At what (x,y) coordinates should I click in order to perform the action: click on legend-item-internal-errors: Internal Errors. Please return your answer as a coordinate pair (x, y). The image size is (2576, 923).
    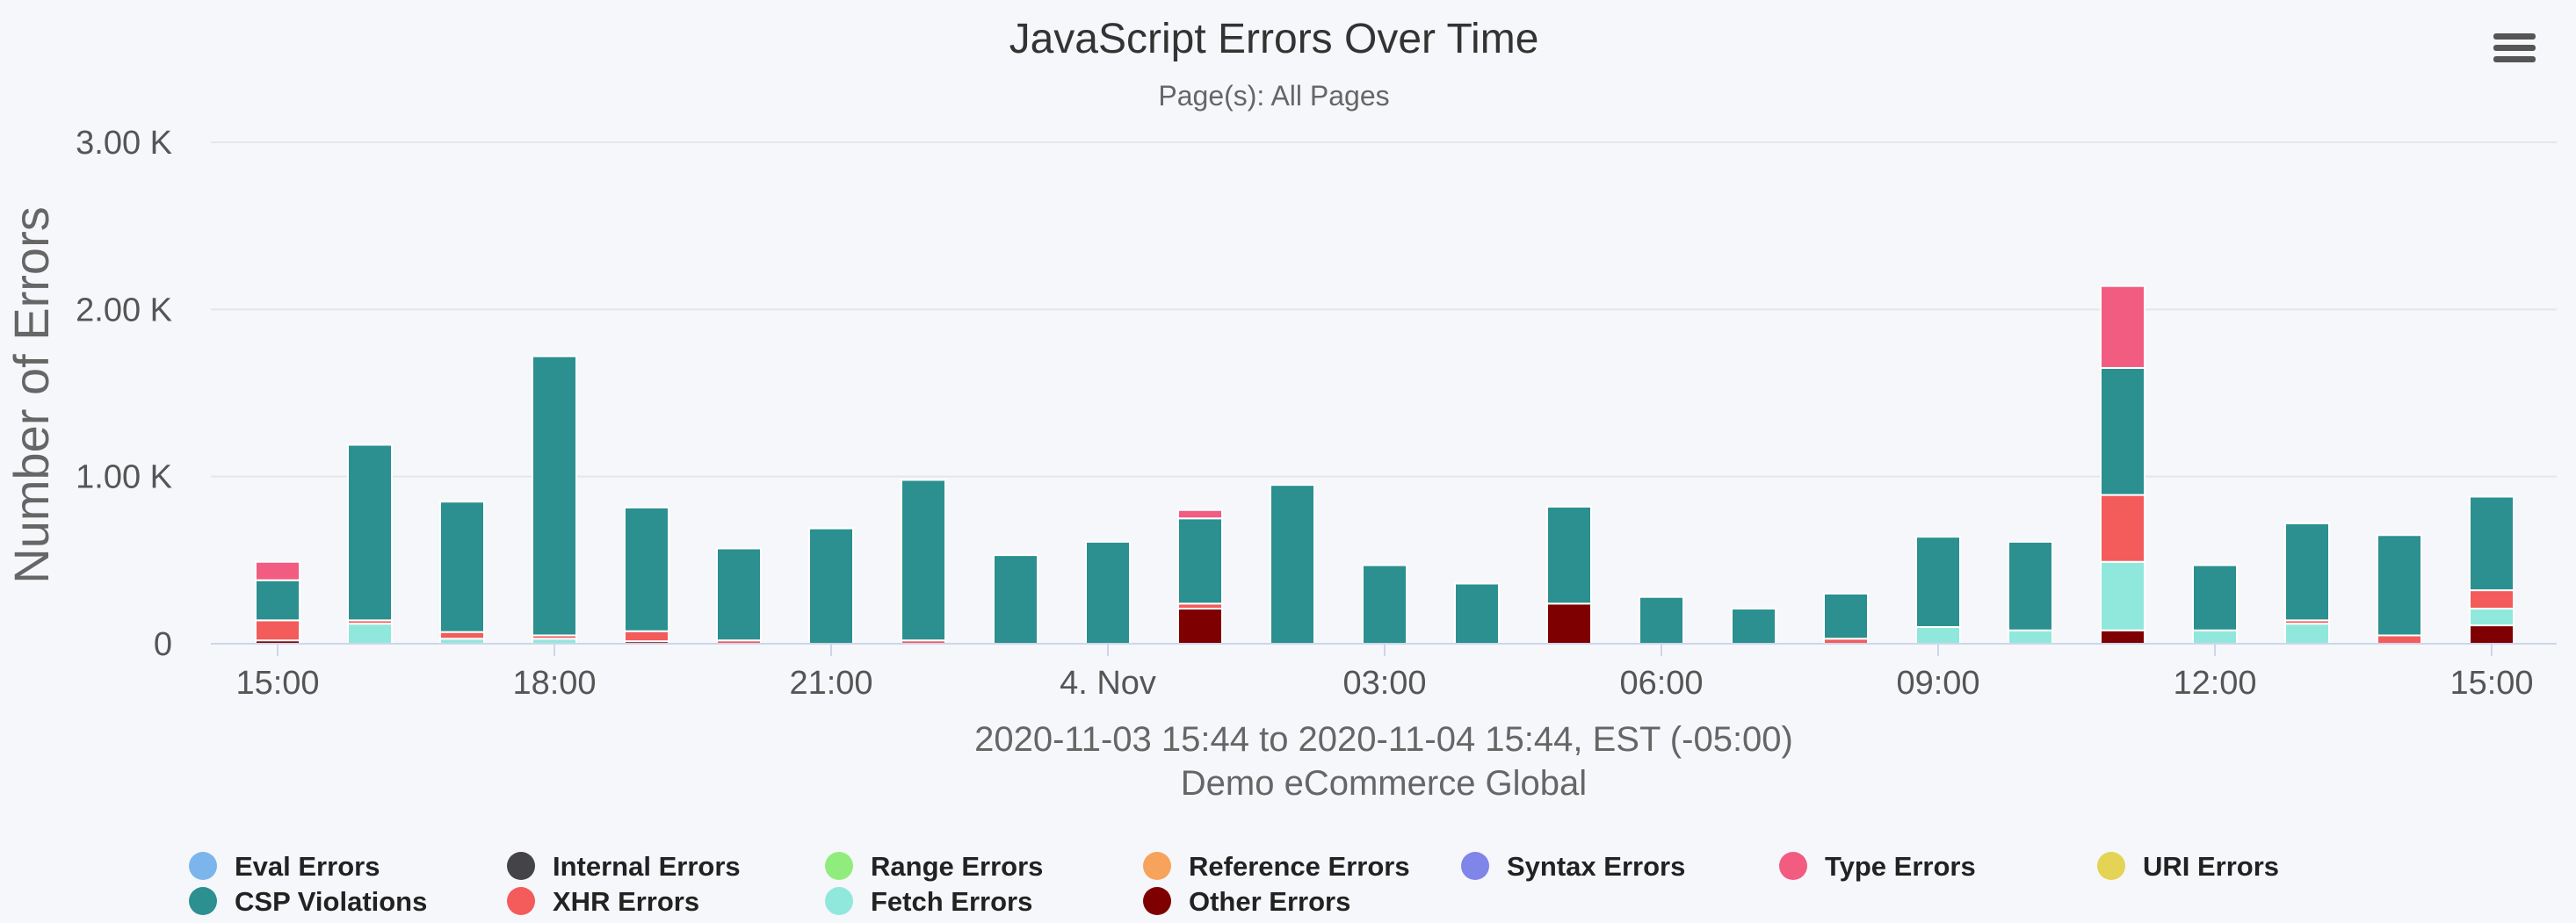
    Looking at the image, I should click on (624, 866).